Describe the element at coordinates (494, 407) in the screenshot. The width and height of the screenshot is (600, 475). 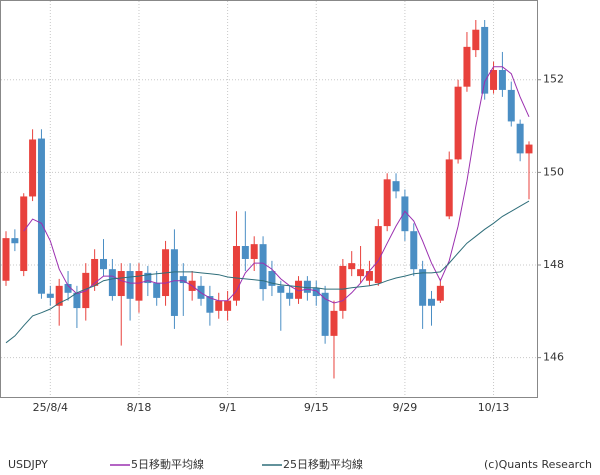
I see `x-tick-label: 10/13` at that location.